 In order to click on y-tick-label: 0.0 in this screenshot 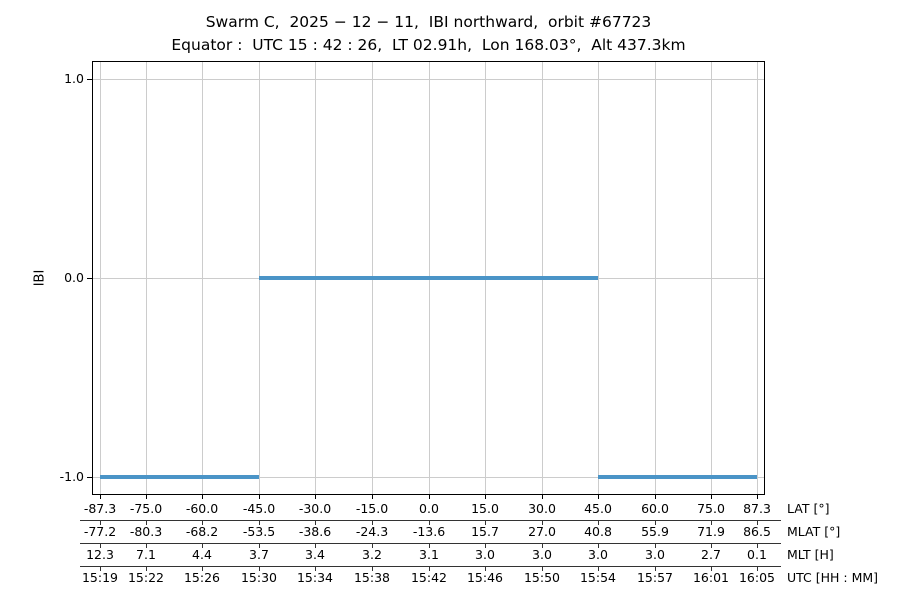, I will do `click(74, 277)`.